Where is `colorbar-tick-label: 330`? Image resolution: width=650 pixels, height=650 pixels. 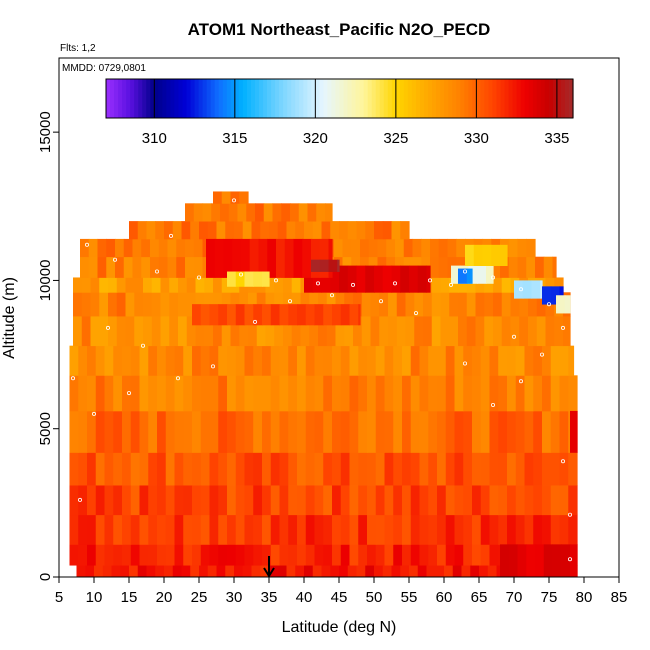
colorbar-tick-label: 330 is located at coordinates (476, 138).